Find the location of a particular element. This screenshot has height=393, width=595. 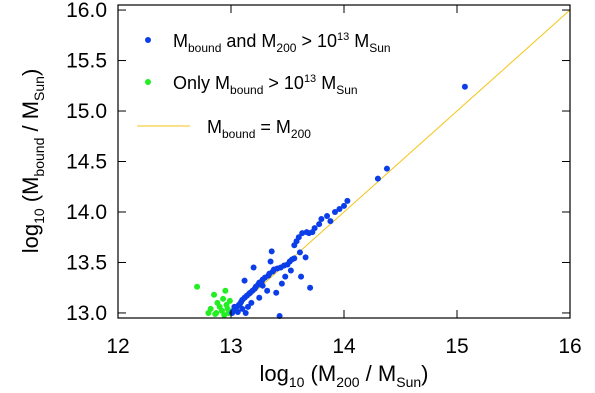

legend-marker-only-bound is located at coordinates (148, 82).